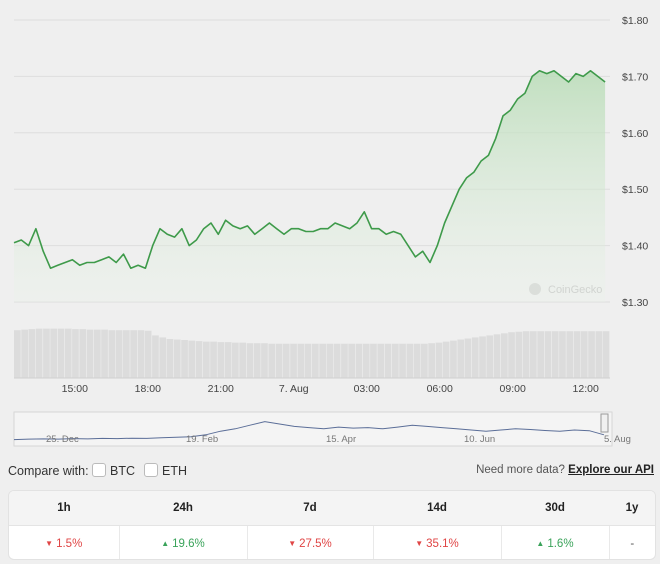 The width and height of the screenshot is (660, 564). Describe the element at coordinates (99, 470) in the screenshot. I see `btc-checkbox` at that location.